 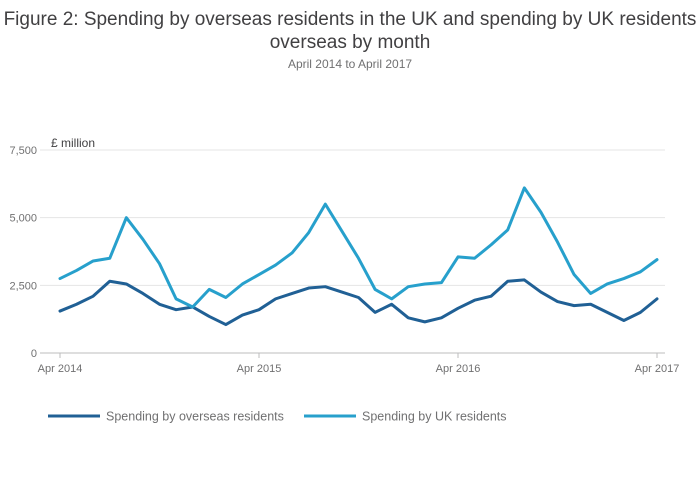 I want to click on x-tick-label: Apr 2016, so click(x=458, y=369).